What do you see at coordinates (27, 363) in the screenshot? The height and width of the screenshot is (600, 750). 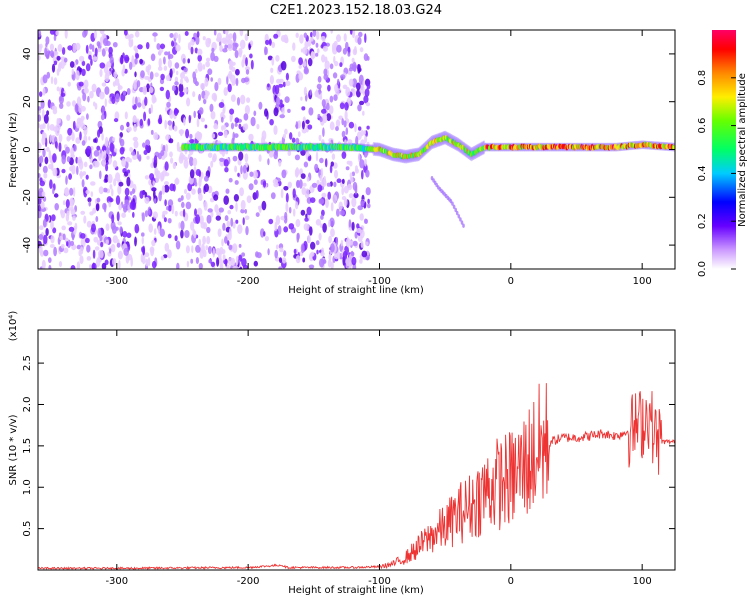 I see `y-tick-label: 2.5` at bounding box center [27, 363].